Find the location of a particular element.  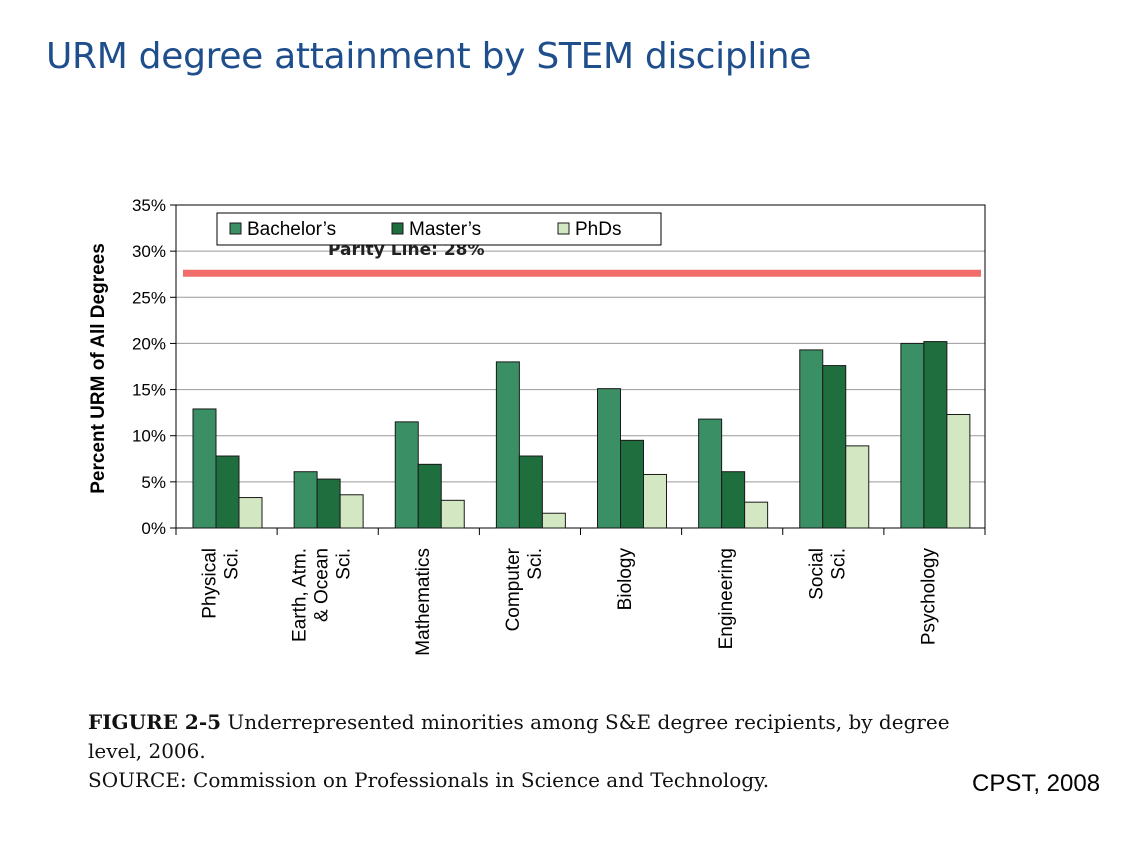

category-label-line: Physical is located at coordinates (210, 583).